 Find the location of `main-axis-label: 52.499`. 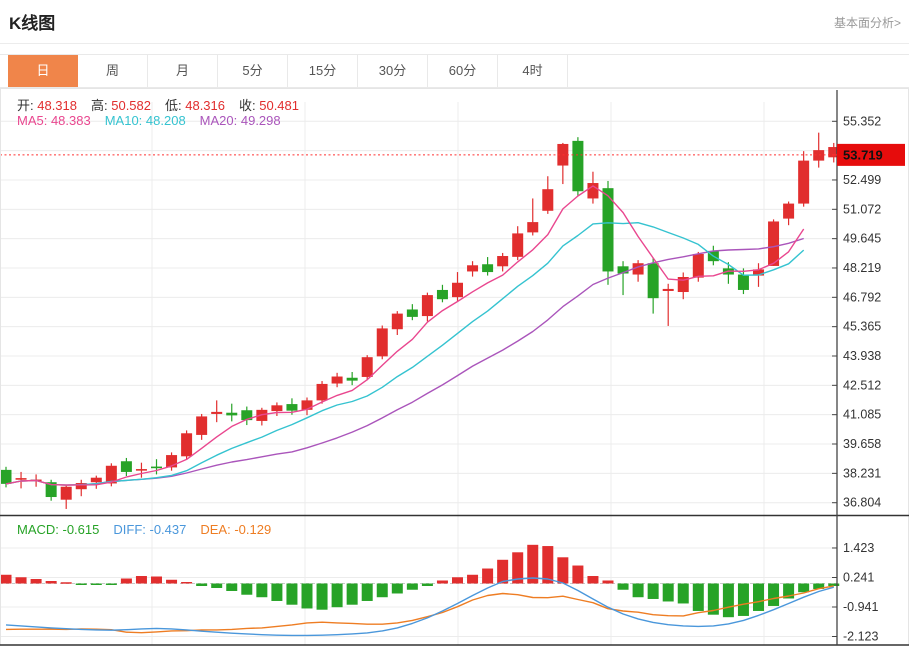

main-axis-label: 52.499 is located at coordinates (862, 180).